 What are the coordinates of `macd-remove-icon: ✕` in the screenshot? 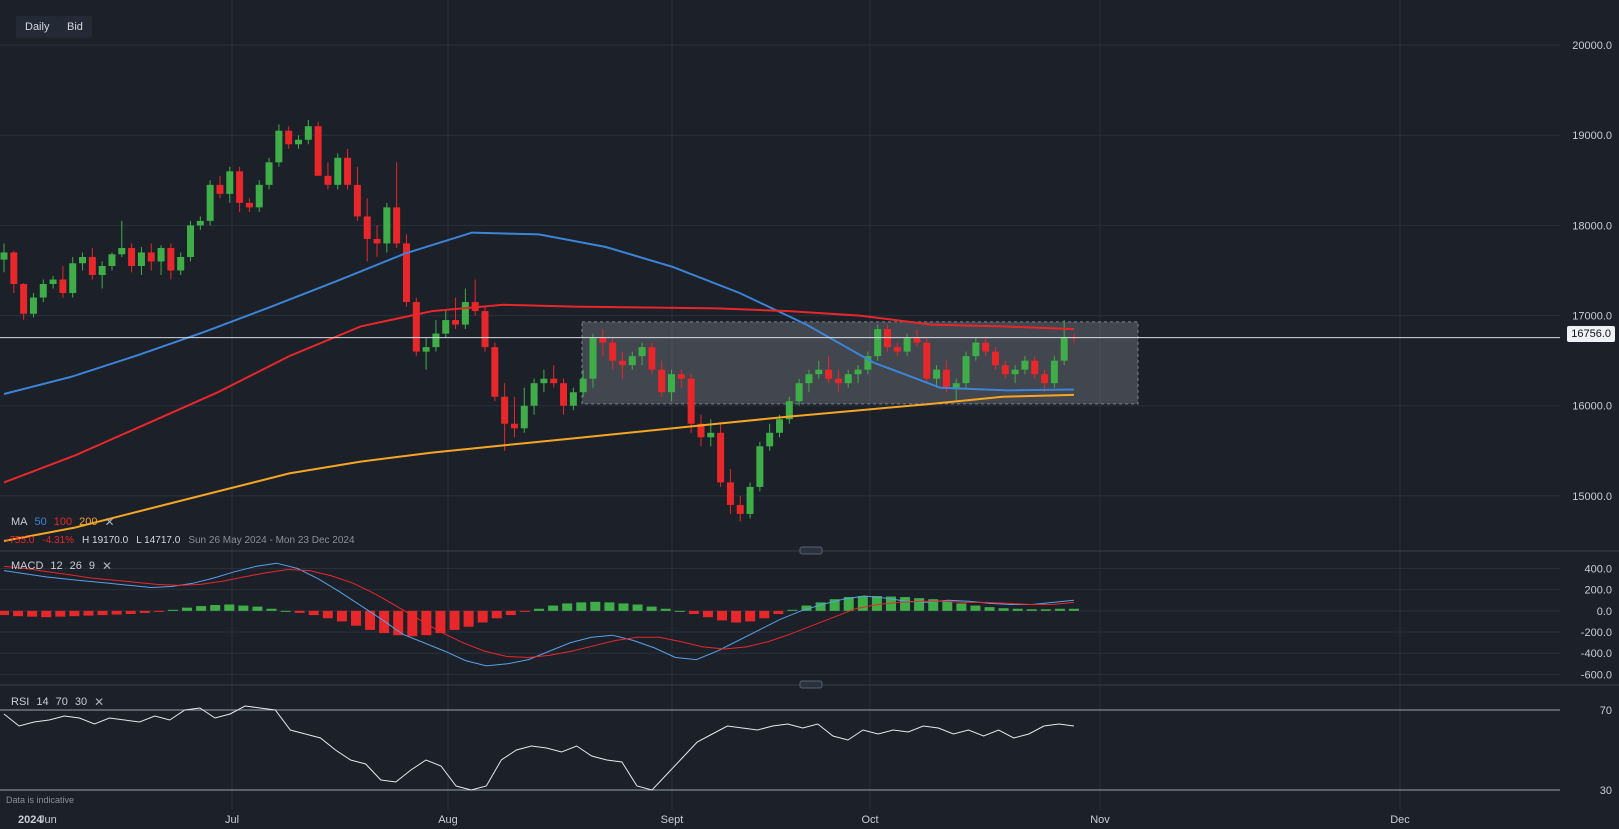 It's located at (107, 566).